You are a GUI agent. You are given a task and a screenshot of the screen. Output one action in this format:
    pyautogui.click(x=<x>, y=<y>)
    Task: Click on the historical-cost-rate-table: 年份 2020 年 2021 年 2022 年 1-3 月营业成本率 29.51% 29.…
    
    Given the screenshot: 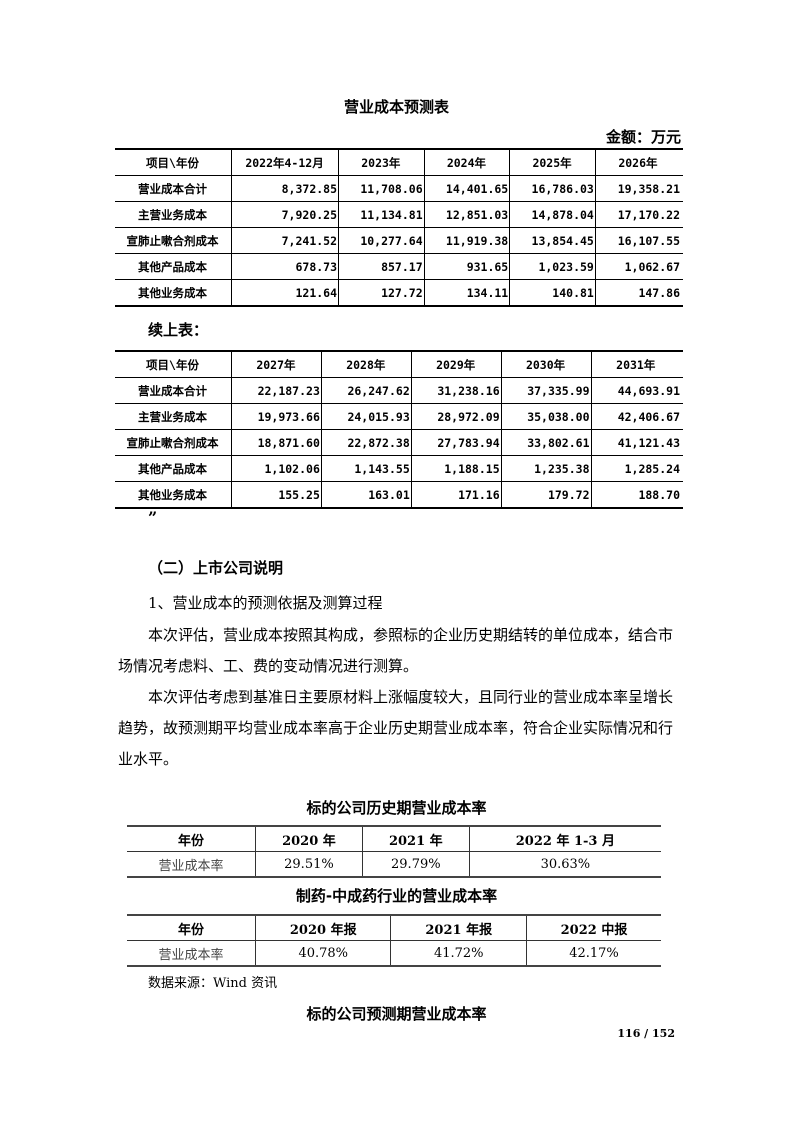 What is the action you would take?
    pyautogui.click(x=394, y=851)
    